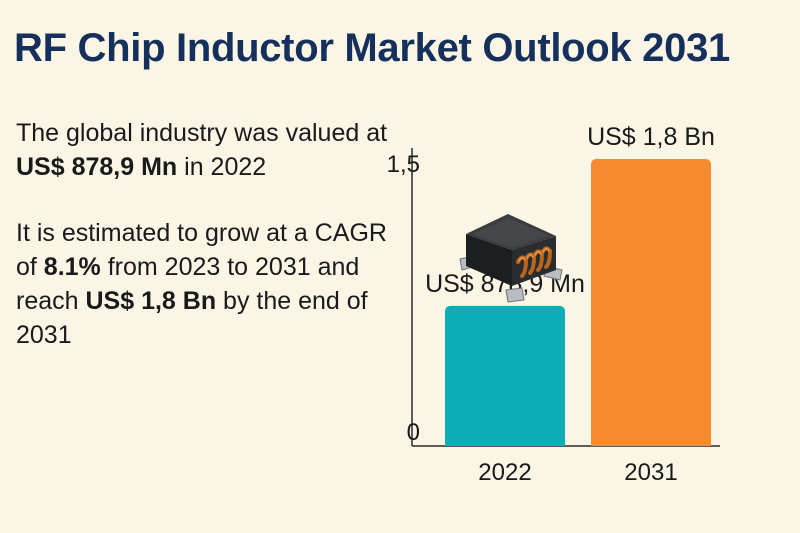  Describe the element at coordinates (650, 472) in the screenshot. I see `x-tick-label-2031: 2031` at that location.